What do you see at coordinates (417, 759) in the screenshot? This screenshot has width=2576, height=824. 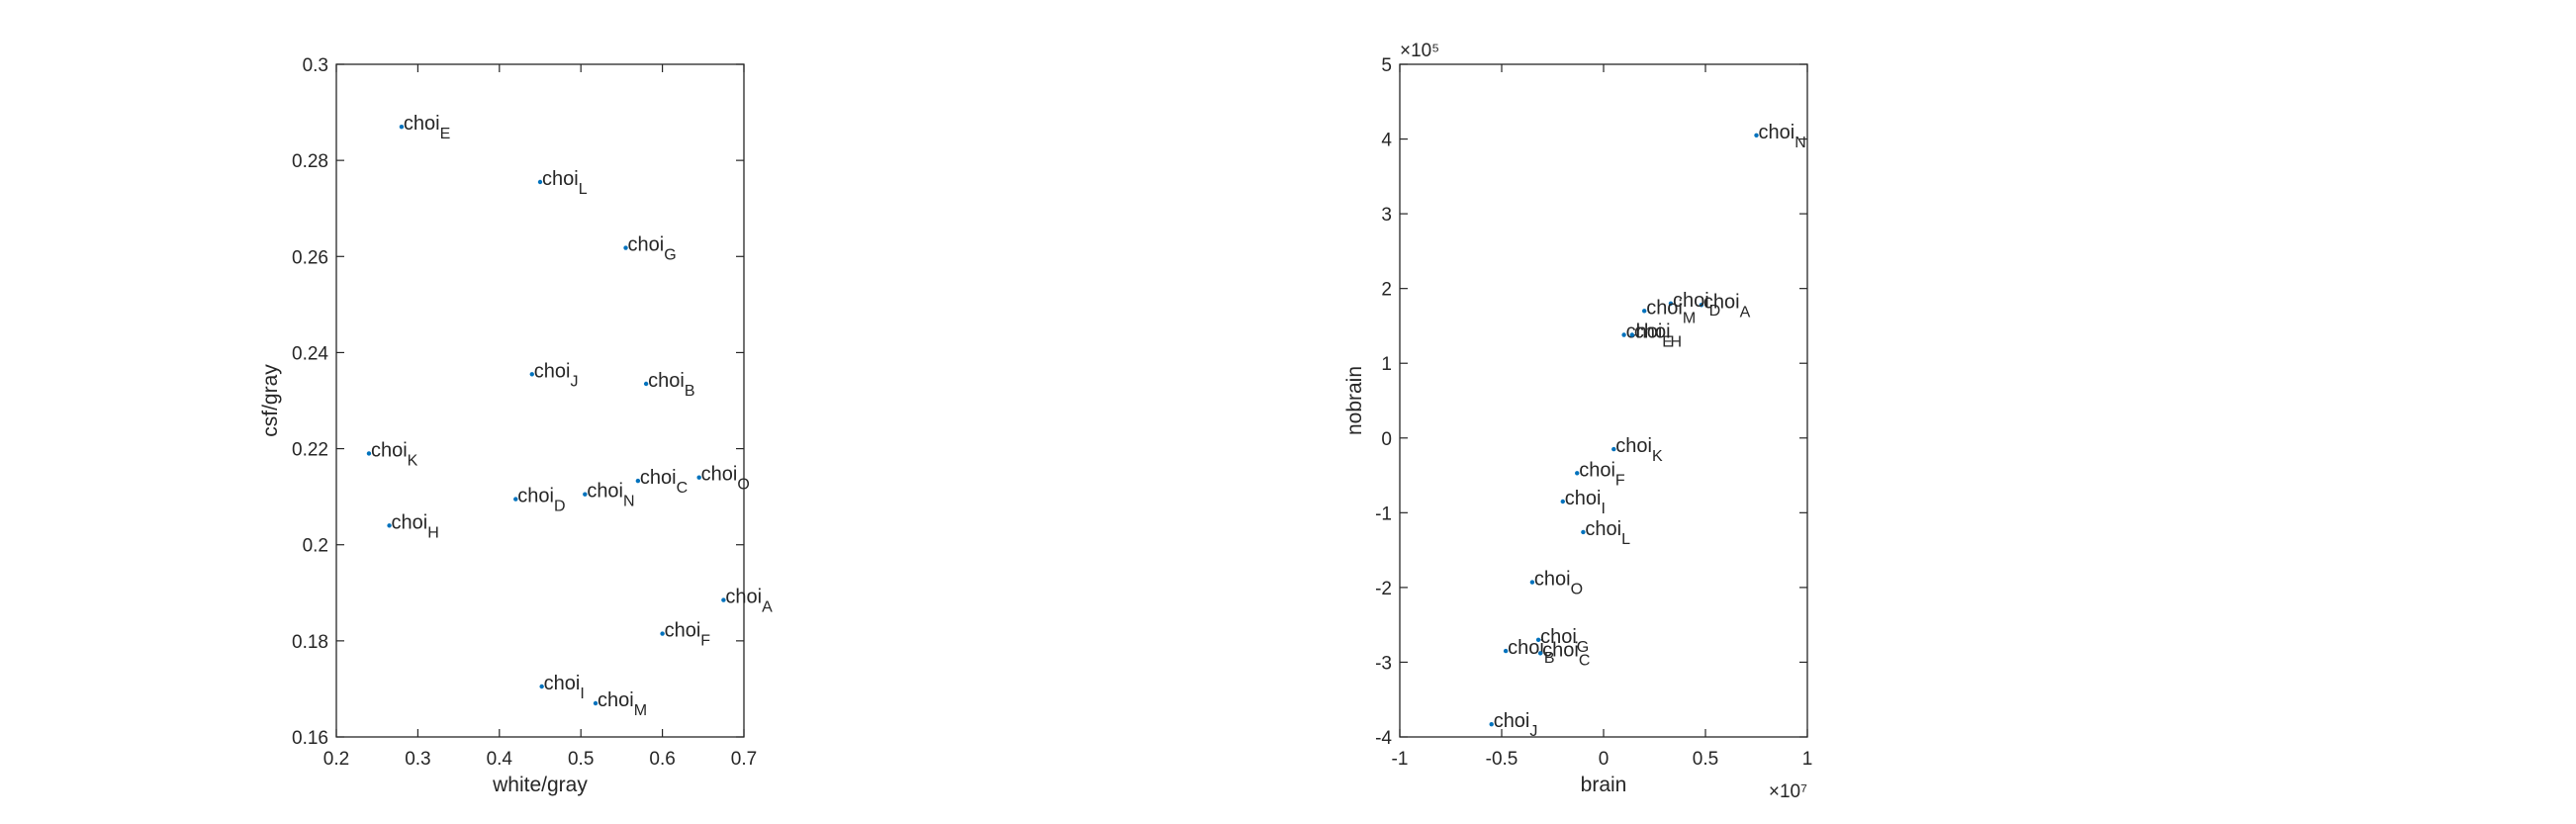 I see `x-tick-label-left: 0.3` at bounding box center [417, 759].